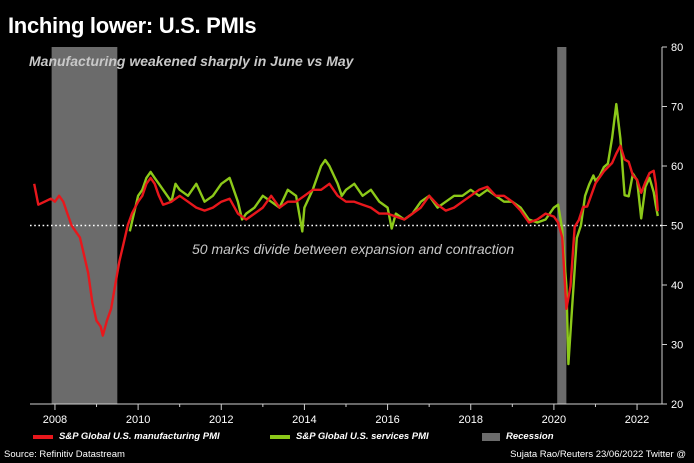 This screenshot has width=694, height=463. Describe the element at coordinates (530, 436) in the screenshot. I see `legend-label-recession: Recession` at that location.